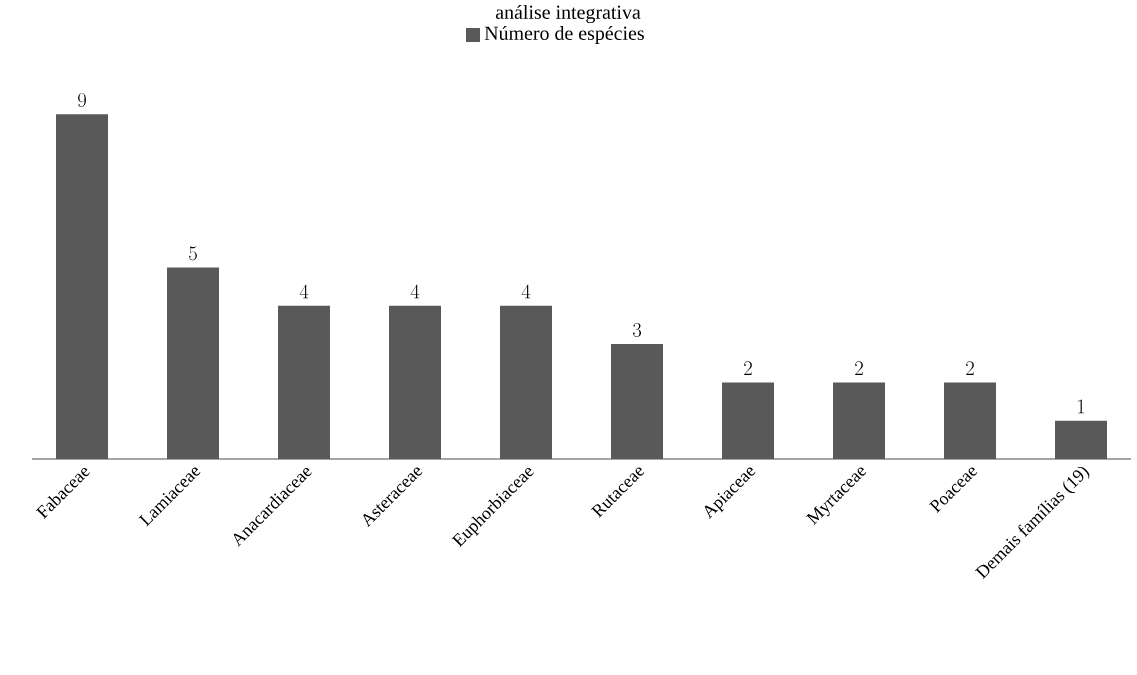 This screenshot has width=1137, height=675. I want to click on legend-label: Número de espécies, so click(564, 35).